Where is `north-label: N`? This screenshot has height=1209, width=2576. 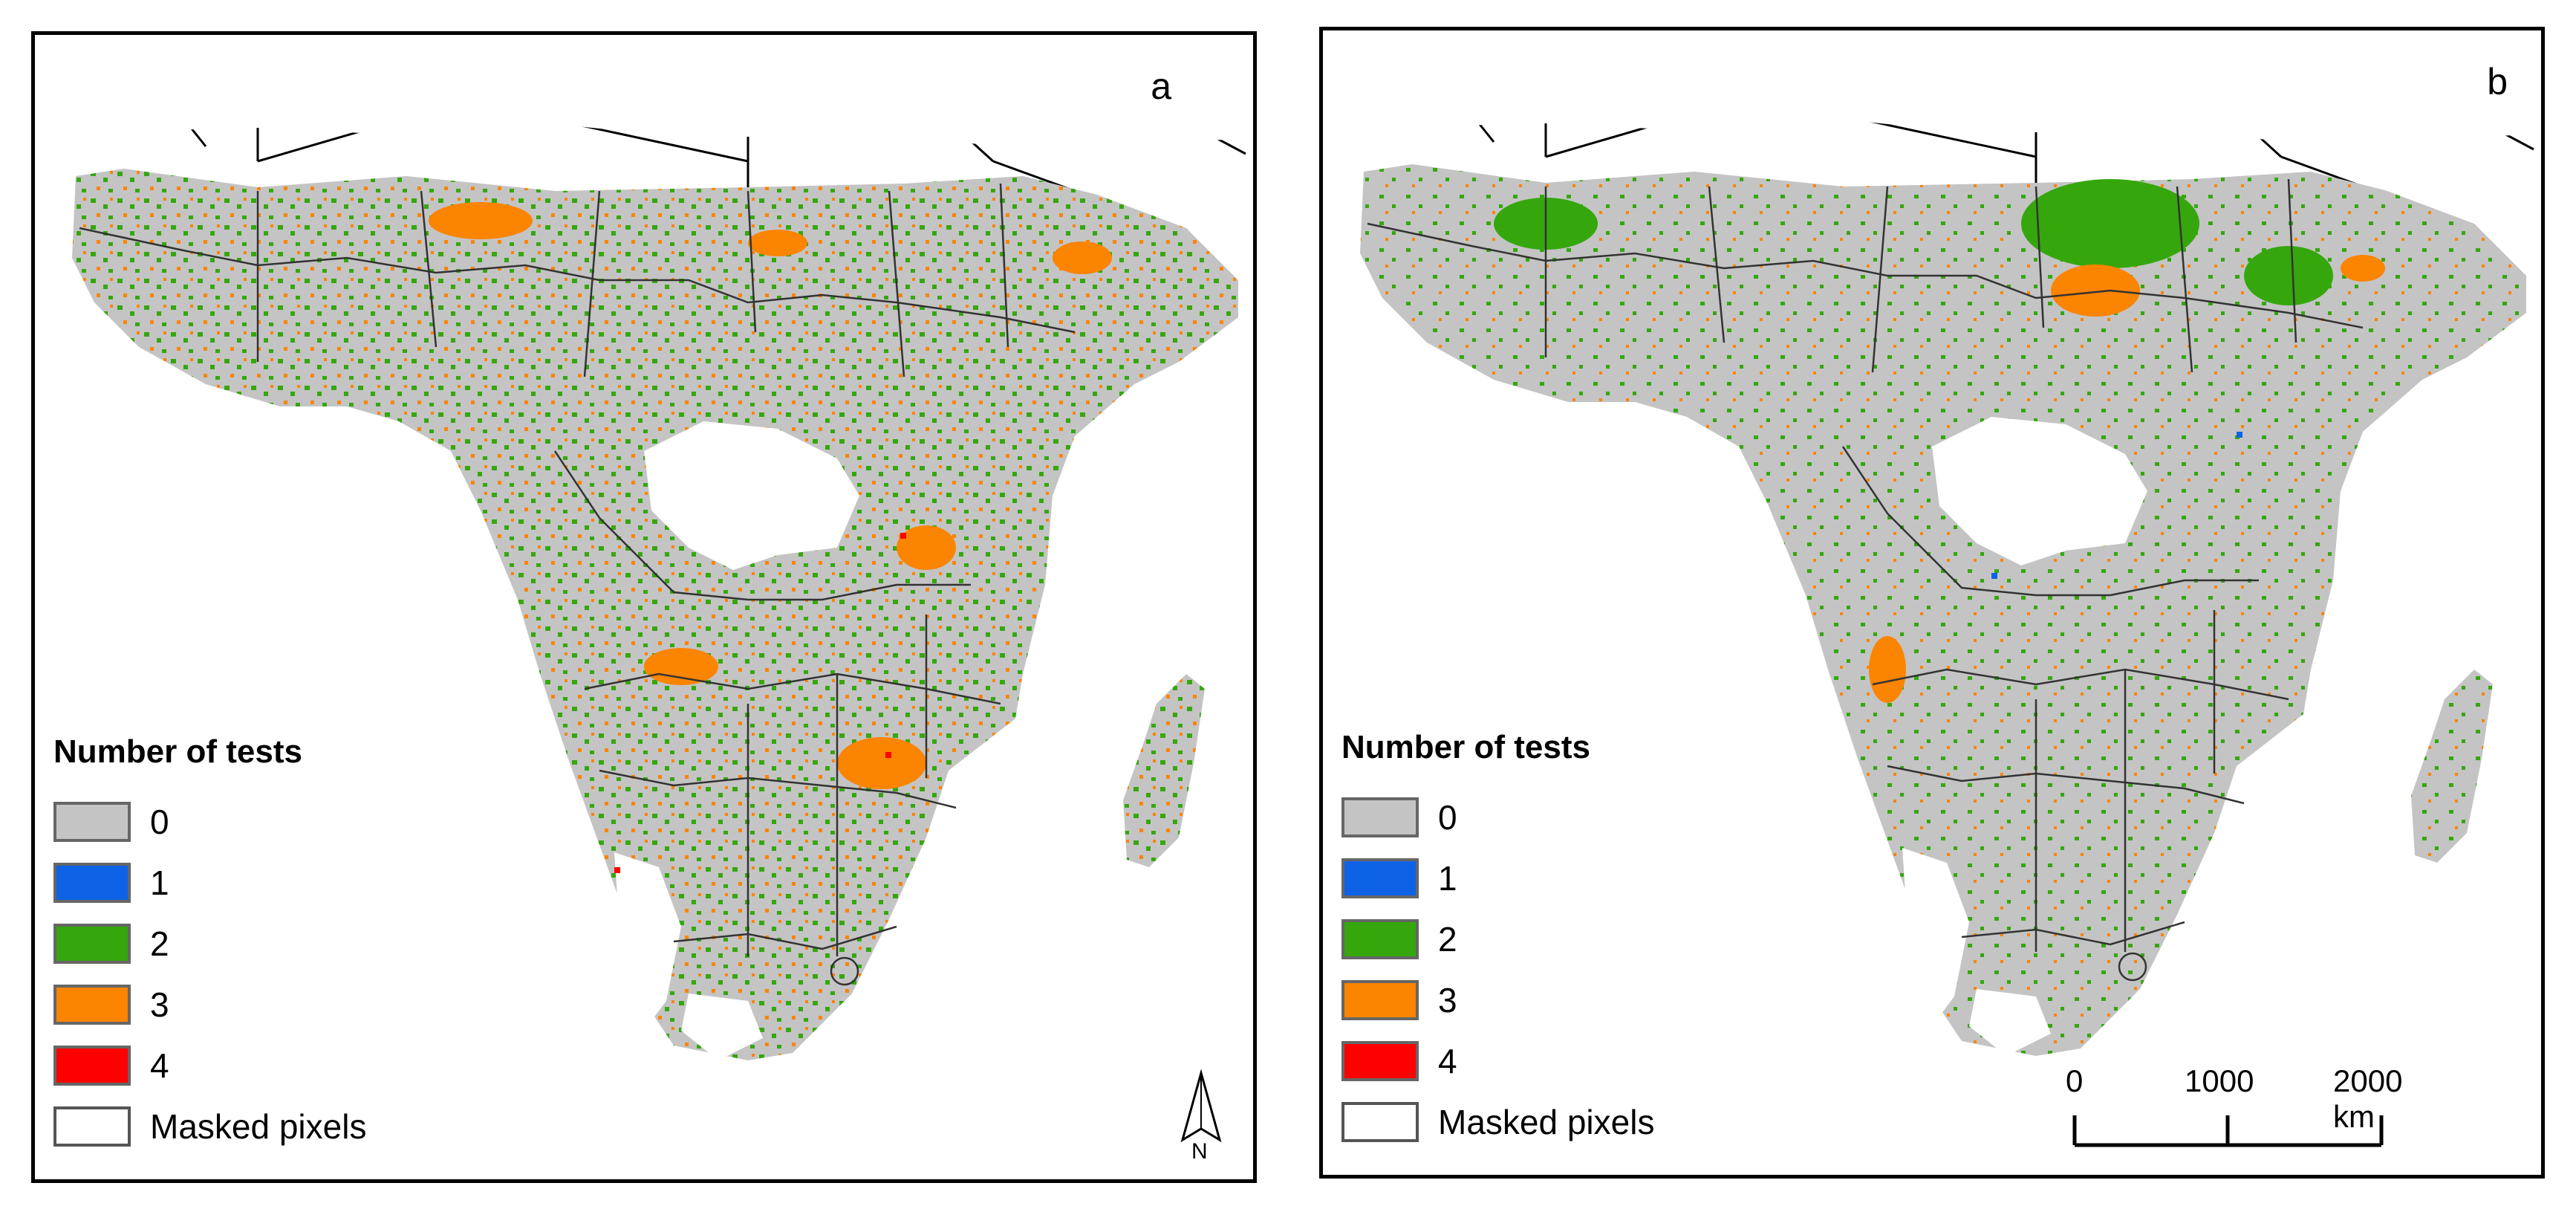 north-label: N is located at coordinates (1199, 1151).